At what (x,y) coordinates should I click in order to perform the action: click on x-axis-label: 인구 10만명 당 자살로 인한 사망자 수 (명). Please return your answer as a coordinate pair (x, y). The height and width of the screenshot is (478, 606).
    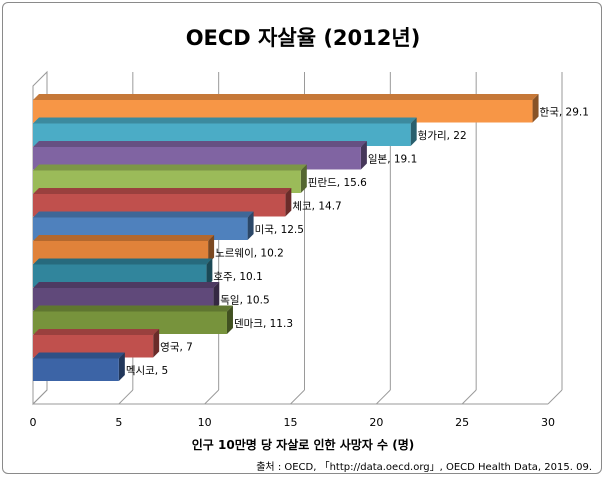
    Looking at the image, I should click on (303, 445).